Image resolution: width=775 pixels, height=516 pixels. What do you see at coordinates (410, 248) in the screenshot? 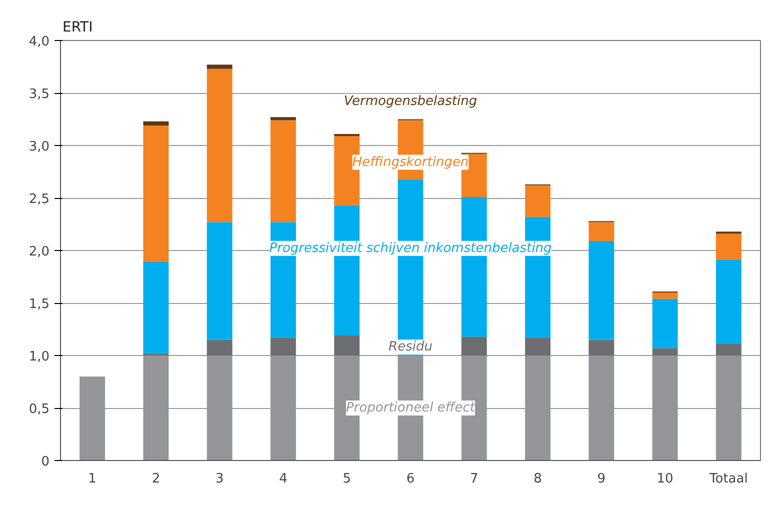
I see `series-label: Progressiviteit schijven inkomstenbelasting` at bounding box center [410, 248].